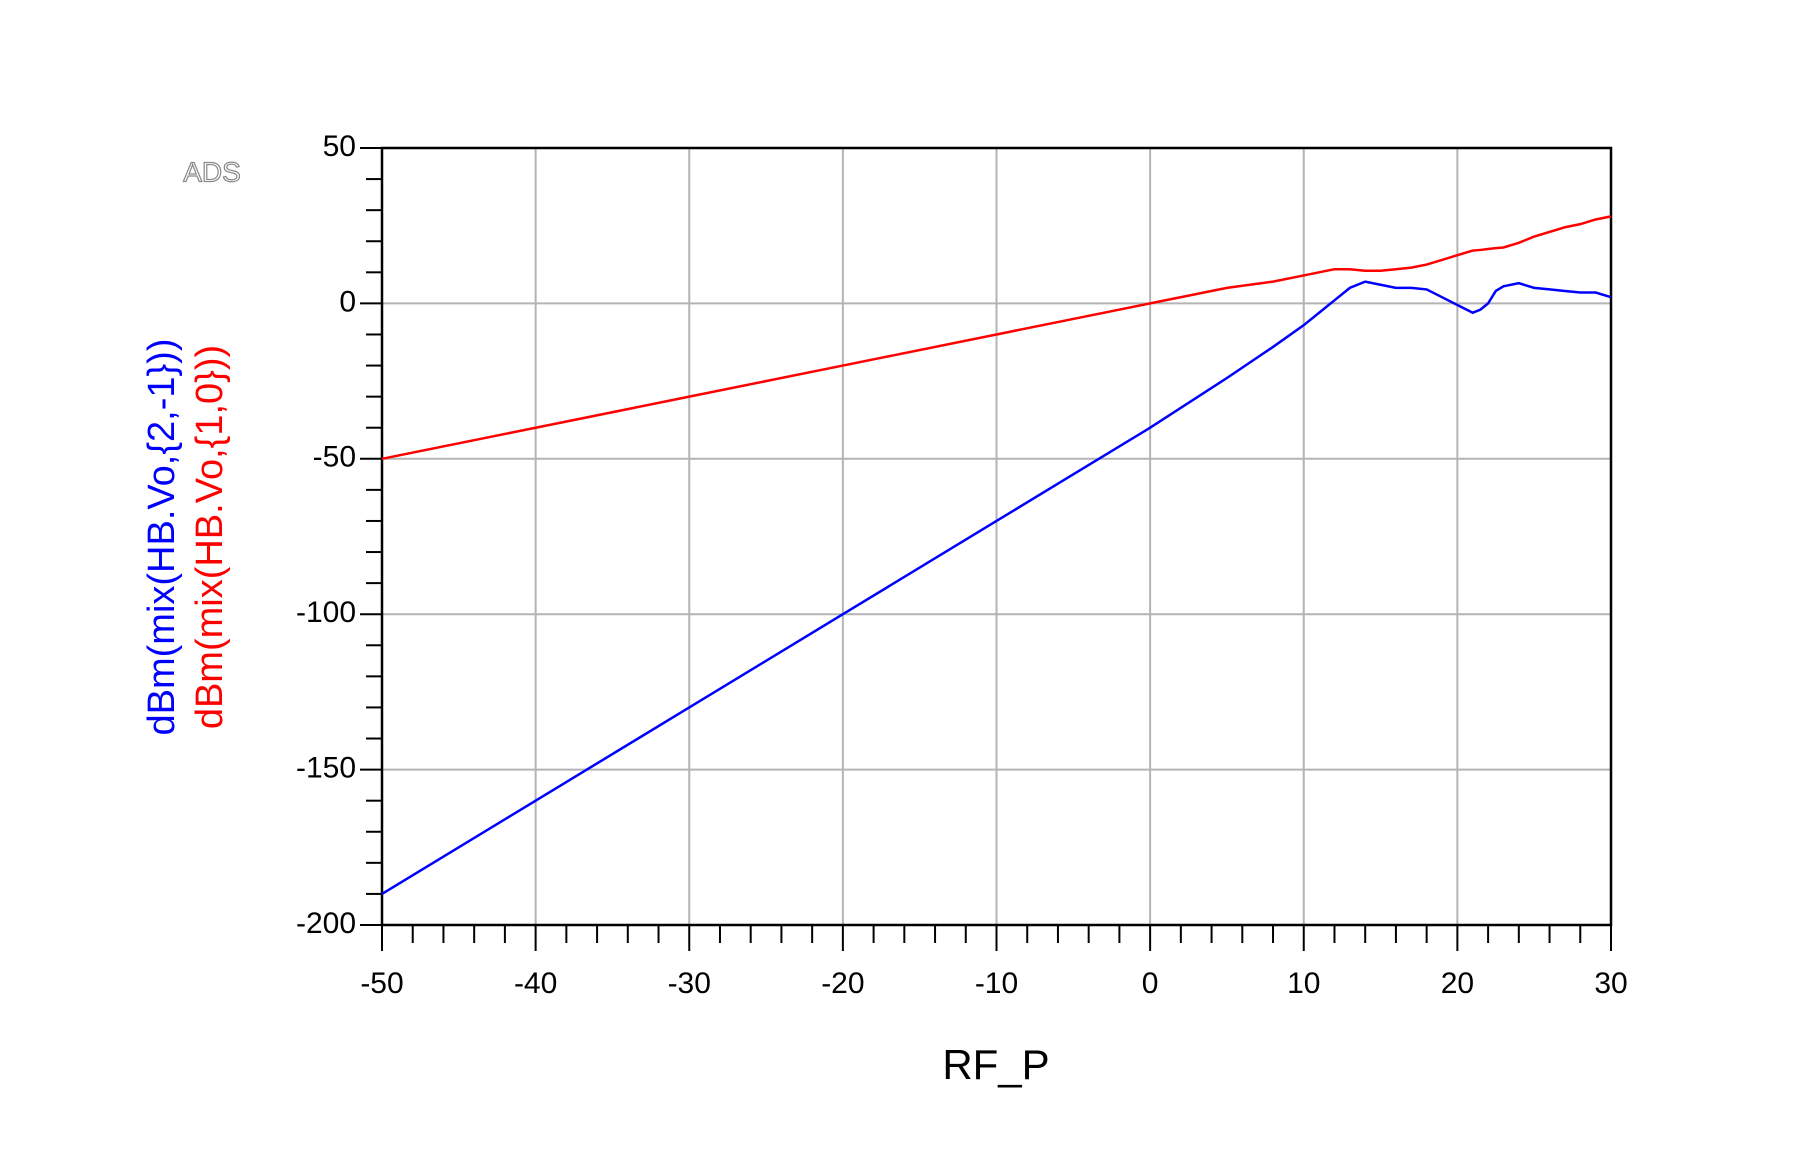 This screenshot has width=1810, height=1150. I want to click on x-tick-label: -10, so click(996, 983).